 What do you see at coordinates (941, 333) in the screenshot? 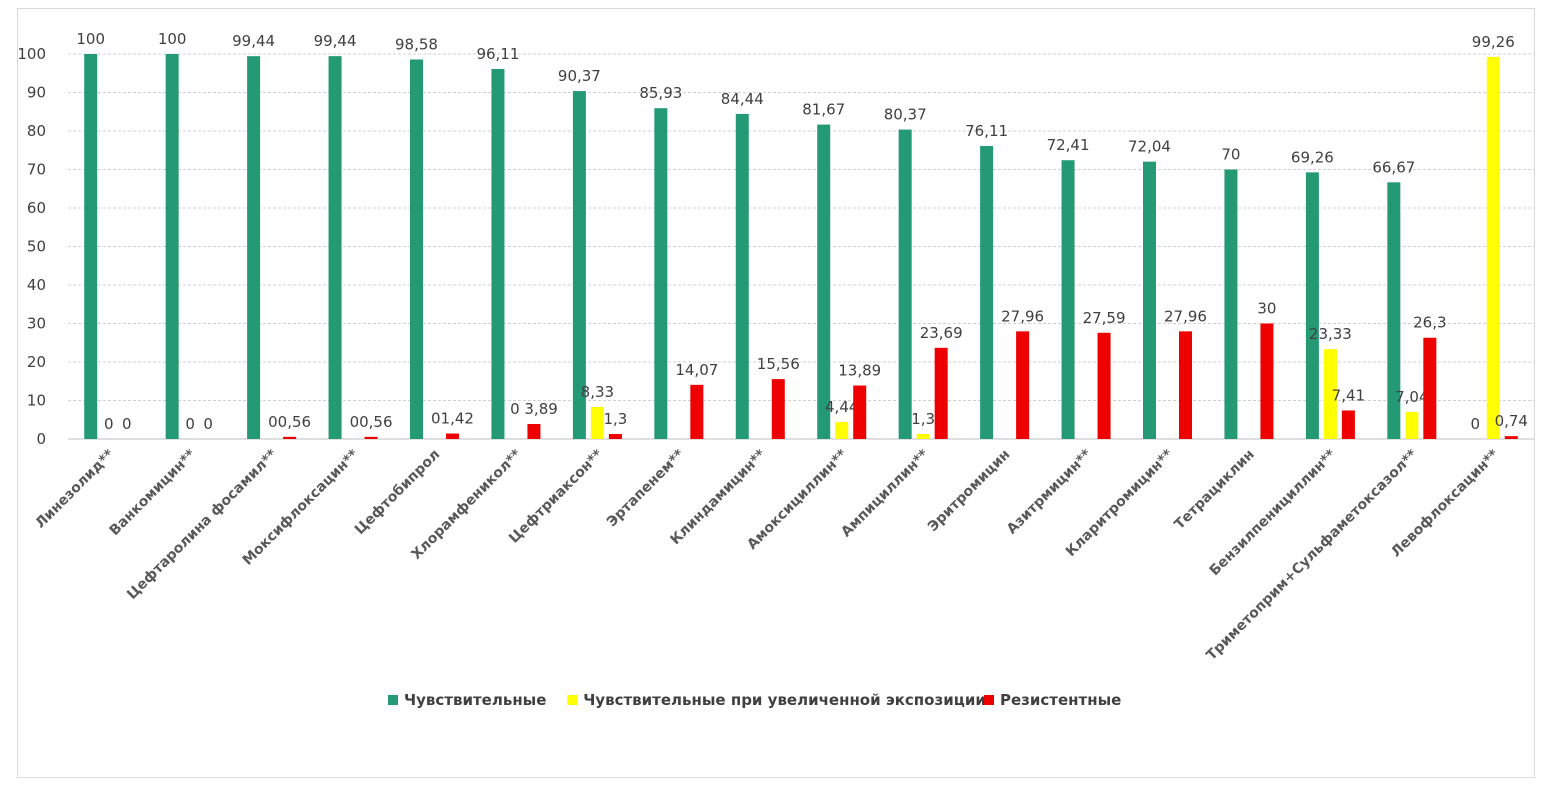
I see `data-label: 23,69` at bounding box center [941, 333].